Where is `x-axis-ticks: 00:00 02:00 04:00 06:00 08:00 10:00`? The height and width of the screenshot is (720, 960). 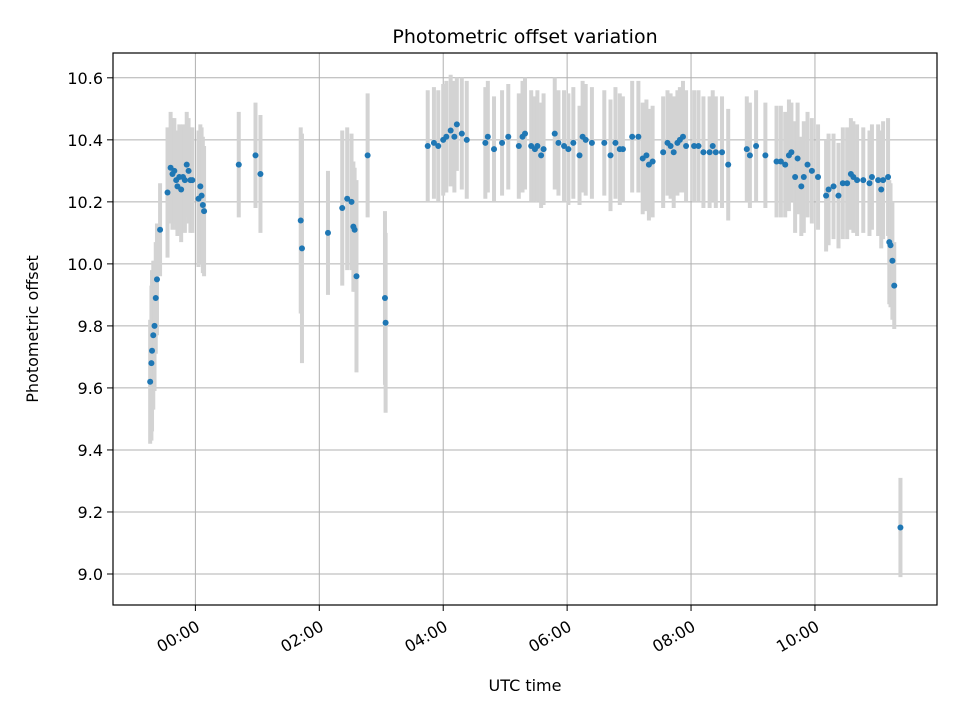 x-axis-ticks: 00:00 02:00 04:00 06:00 08:00 10:00 is located at coordinates (488, 631).